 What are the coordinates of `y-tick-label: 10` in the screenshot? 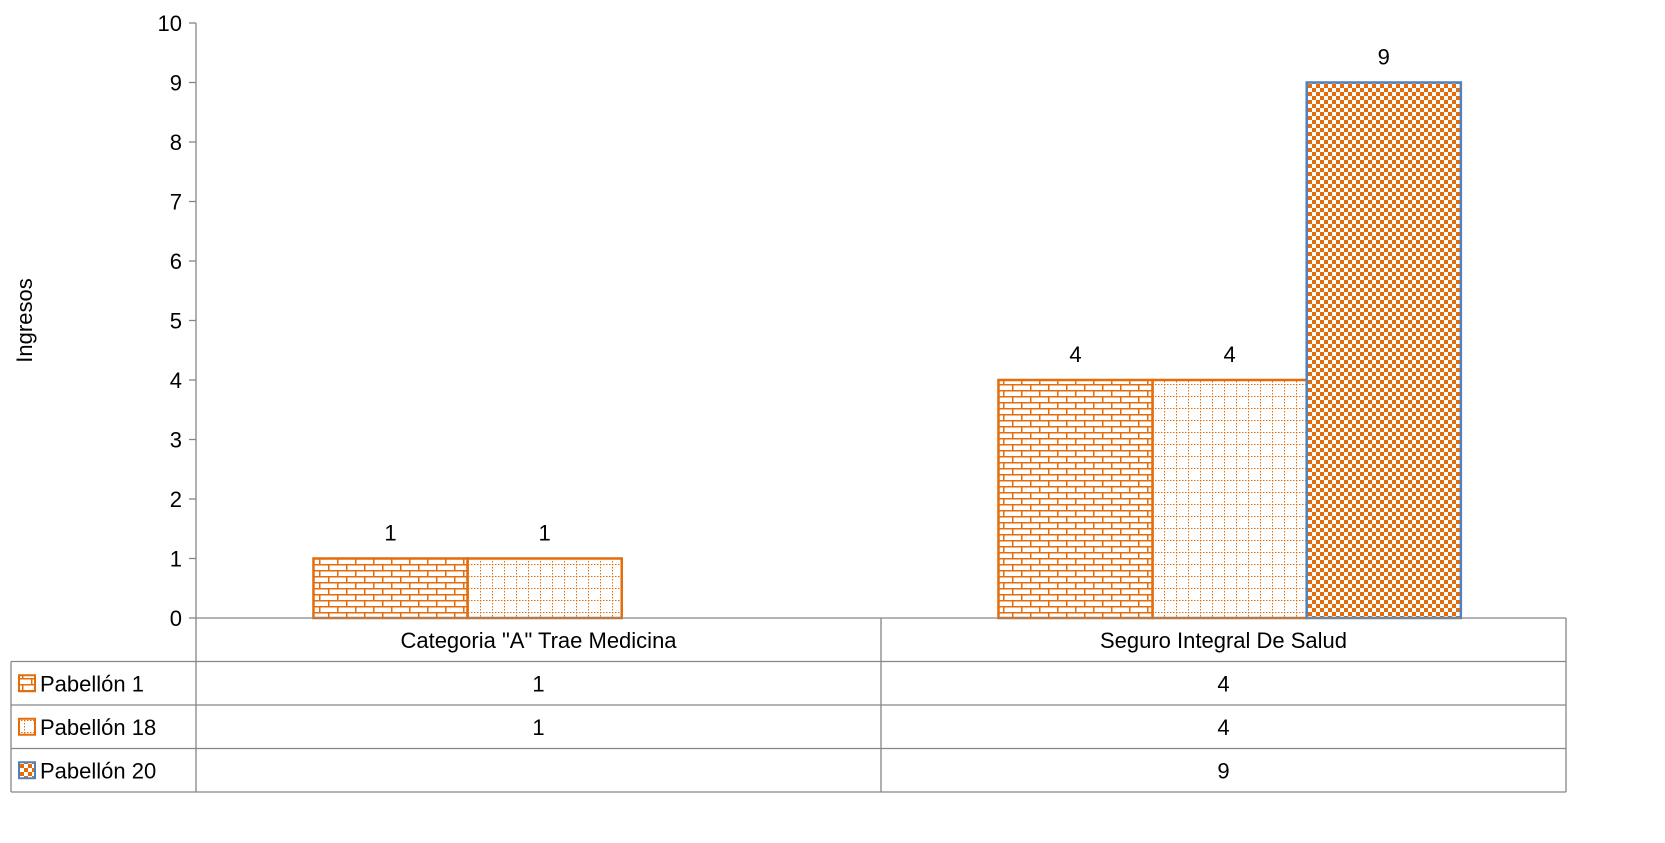 It's located at (170, 23).